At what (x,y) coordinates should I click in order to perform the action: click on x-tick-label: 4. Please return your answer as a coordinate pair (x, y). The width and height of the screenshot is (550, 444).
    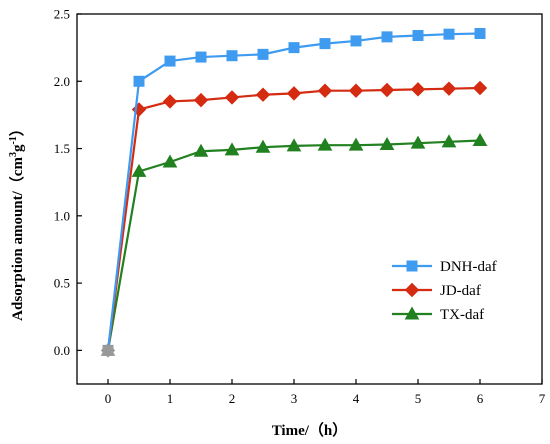
    Looking at the image, I should click on (356, 398).